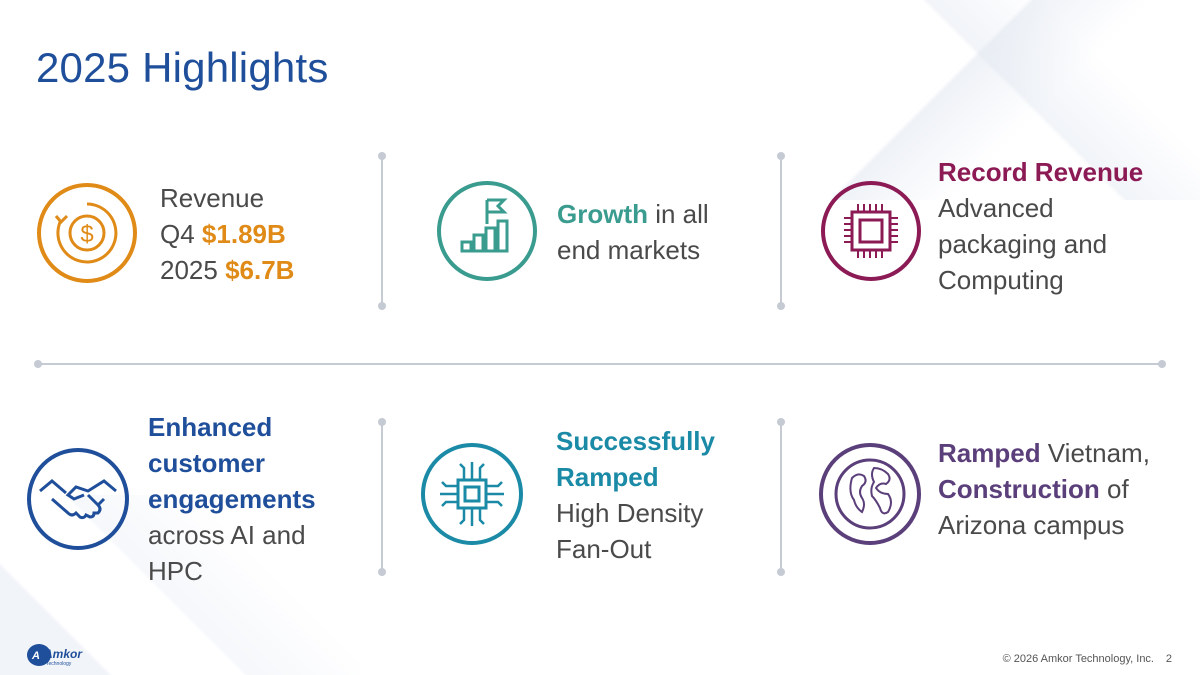 Image resolution: width=1200 pixels, height=675 pixels. What do you see at coordinates (1041, 172) in the screenshot?
I see `record-highlight: Record Revenue` at bounding box center [1041, 172].